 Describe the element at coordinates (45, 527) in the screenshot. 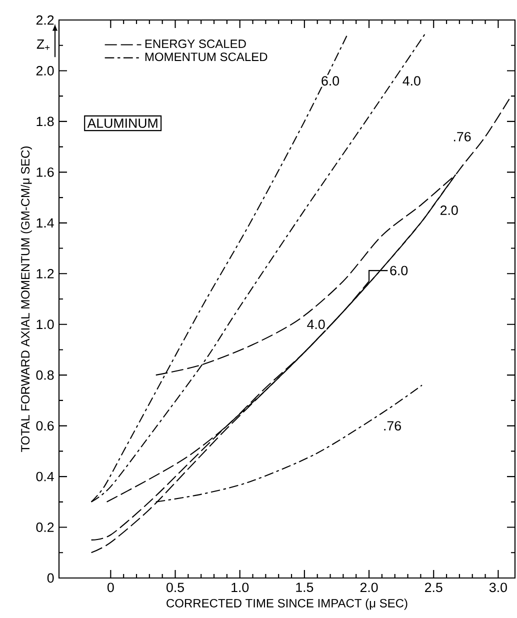

I see `y-tick-label: 0.2` at that location.